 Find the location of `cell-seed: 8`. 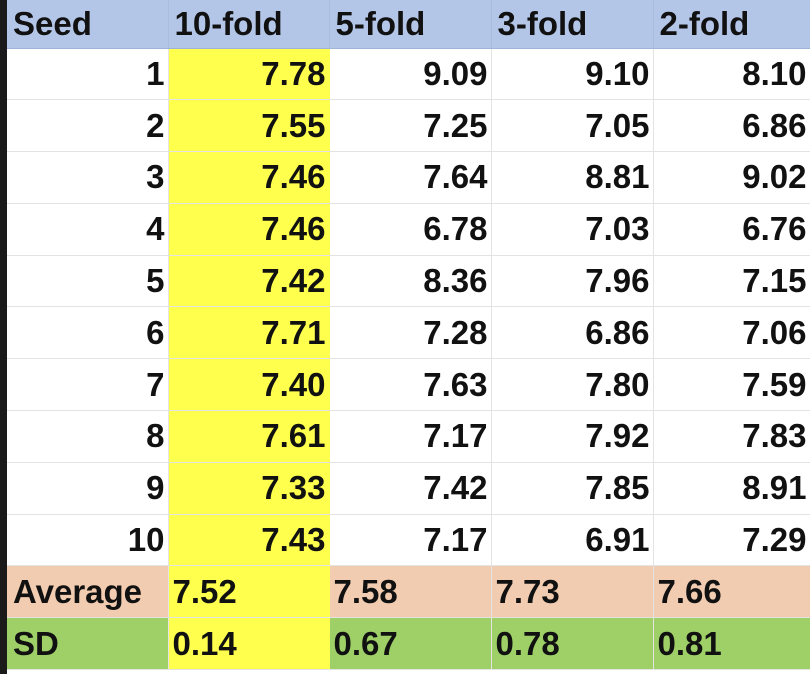

cell-seed: 8 is located at coordinates (88, 436).